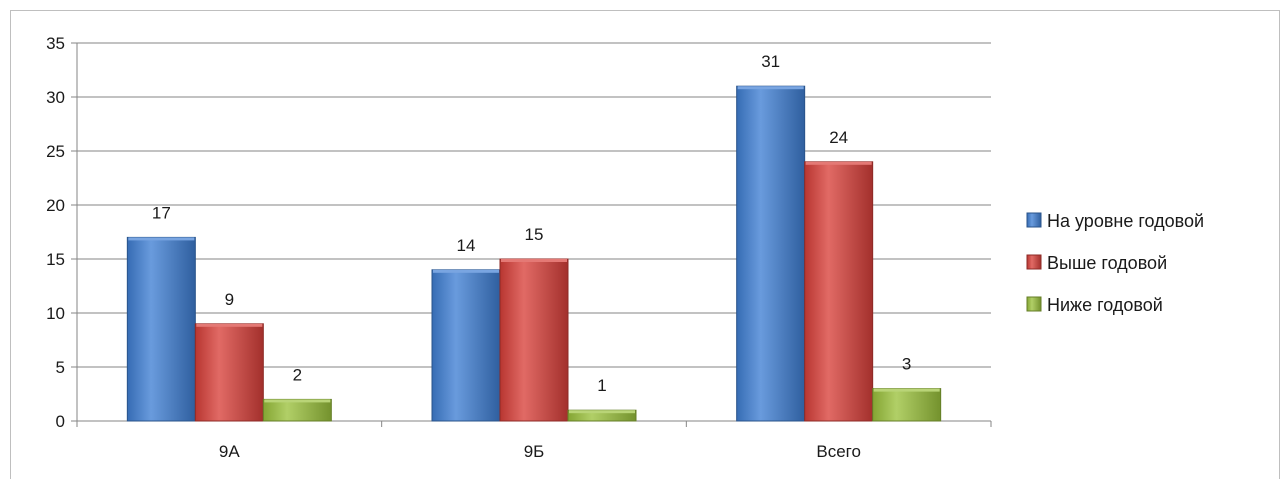  I want to click on y-tick-label: 30, so click(55, 97).